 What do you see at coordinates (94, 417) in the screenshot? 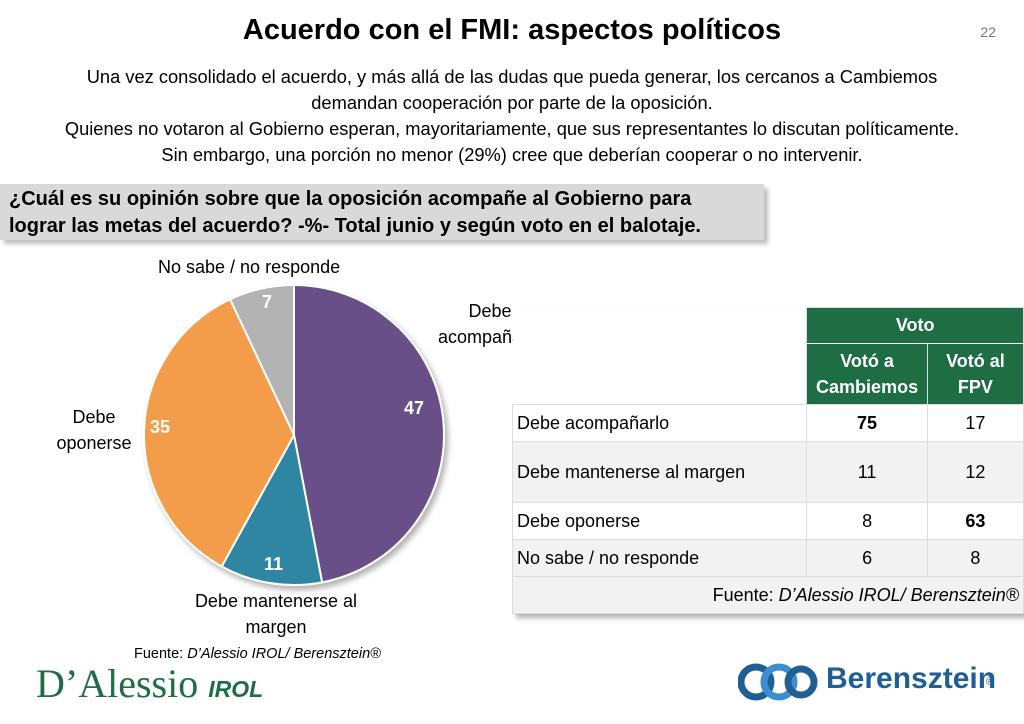
I see `label-oponer-line-1: Debe` at bounding box center [94, 417].